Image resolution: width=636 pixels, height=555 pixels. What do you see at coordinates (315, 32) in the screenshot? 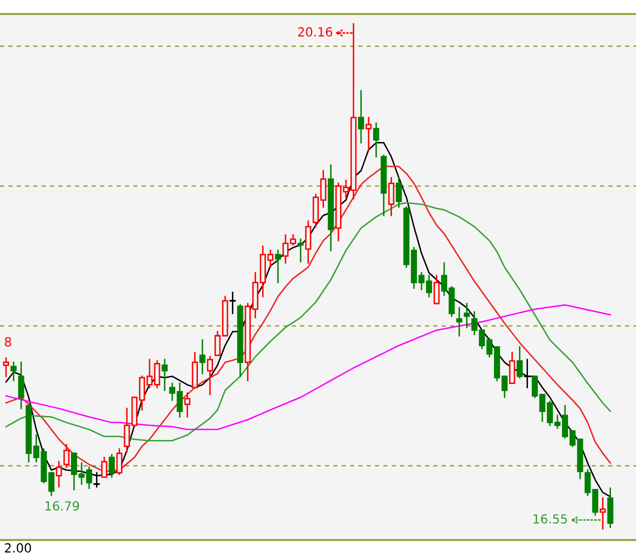
I see `annotation: 20.16` at bounding box center [315, 32].